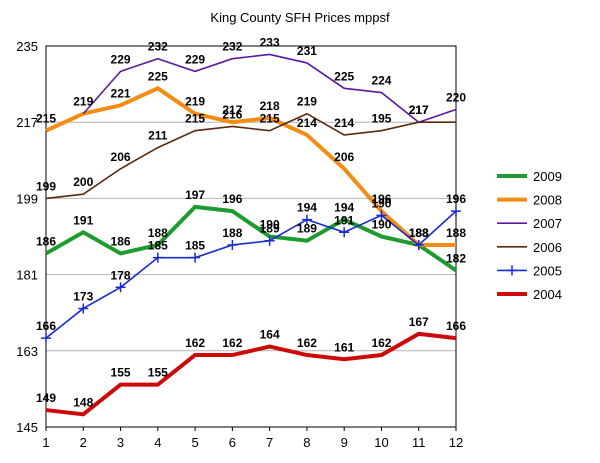  What do you see at coordinates (252, 438) in the screenshot?
I see `x-axis: 1 2 3 4 5 6 7 8 9 10 11 12` at bounding box center [252, 438].